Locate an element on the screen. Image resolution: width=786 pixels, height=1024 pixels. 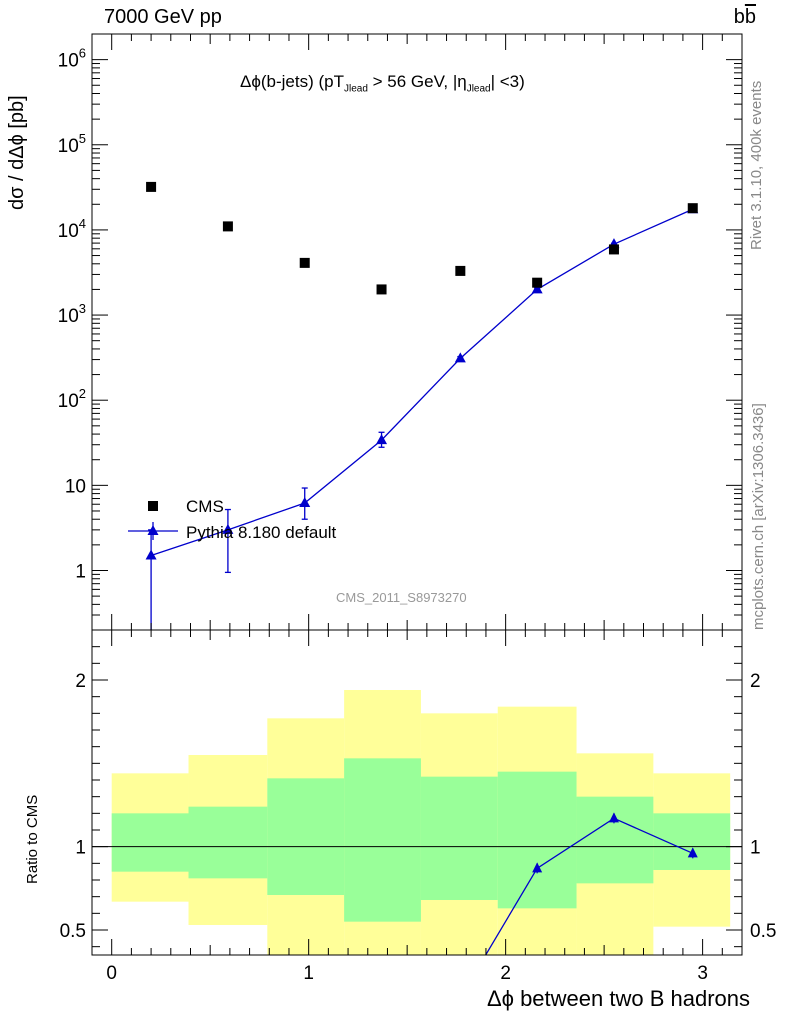
main-y-tick-label: 1 is located at coordinates (80, 571).